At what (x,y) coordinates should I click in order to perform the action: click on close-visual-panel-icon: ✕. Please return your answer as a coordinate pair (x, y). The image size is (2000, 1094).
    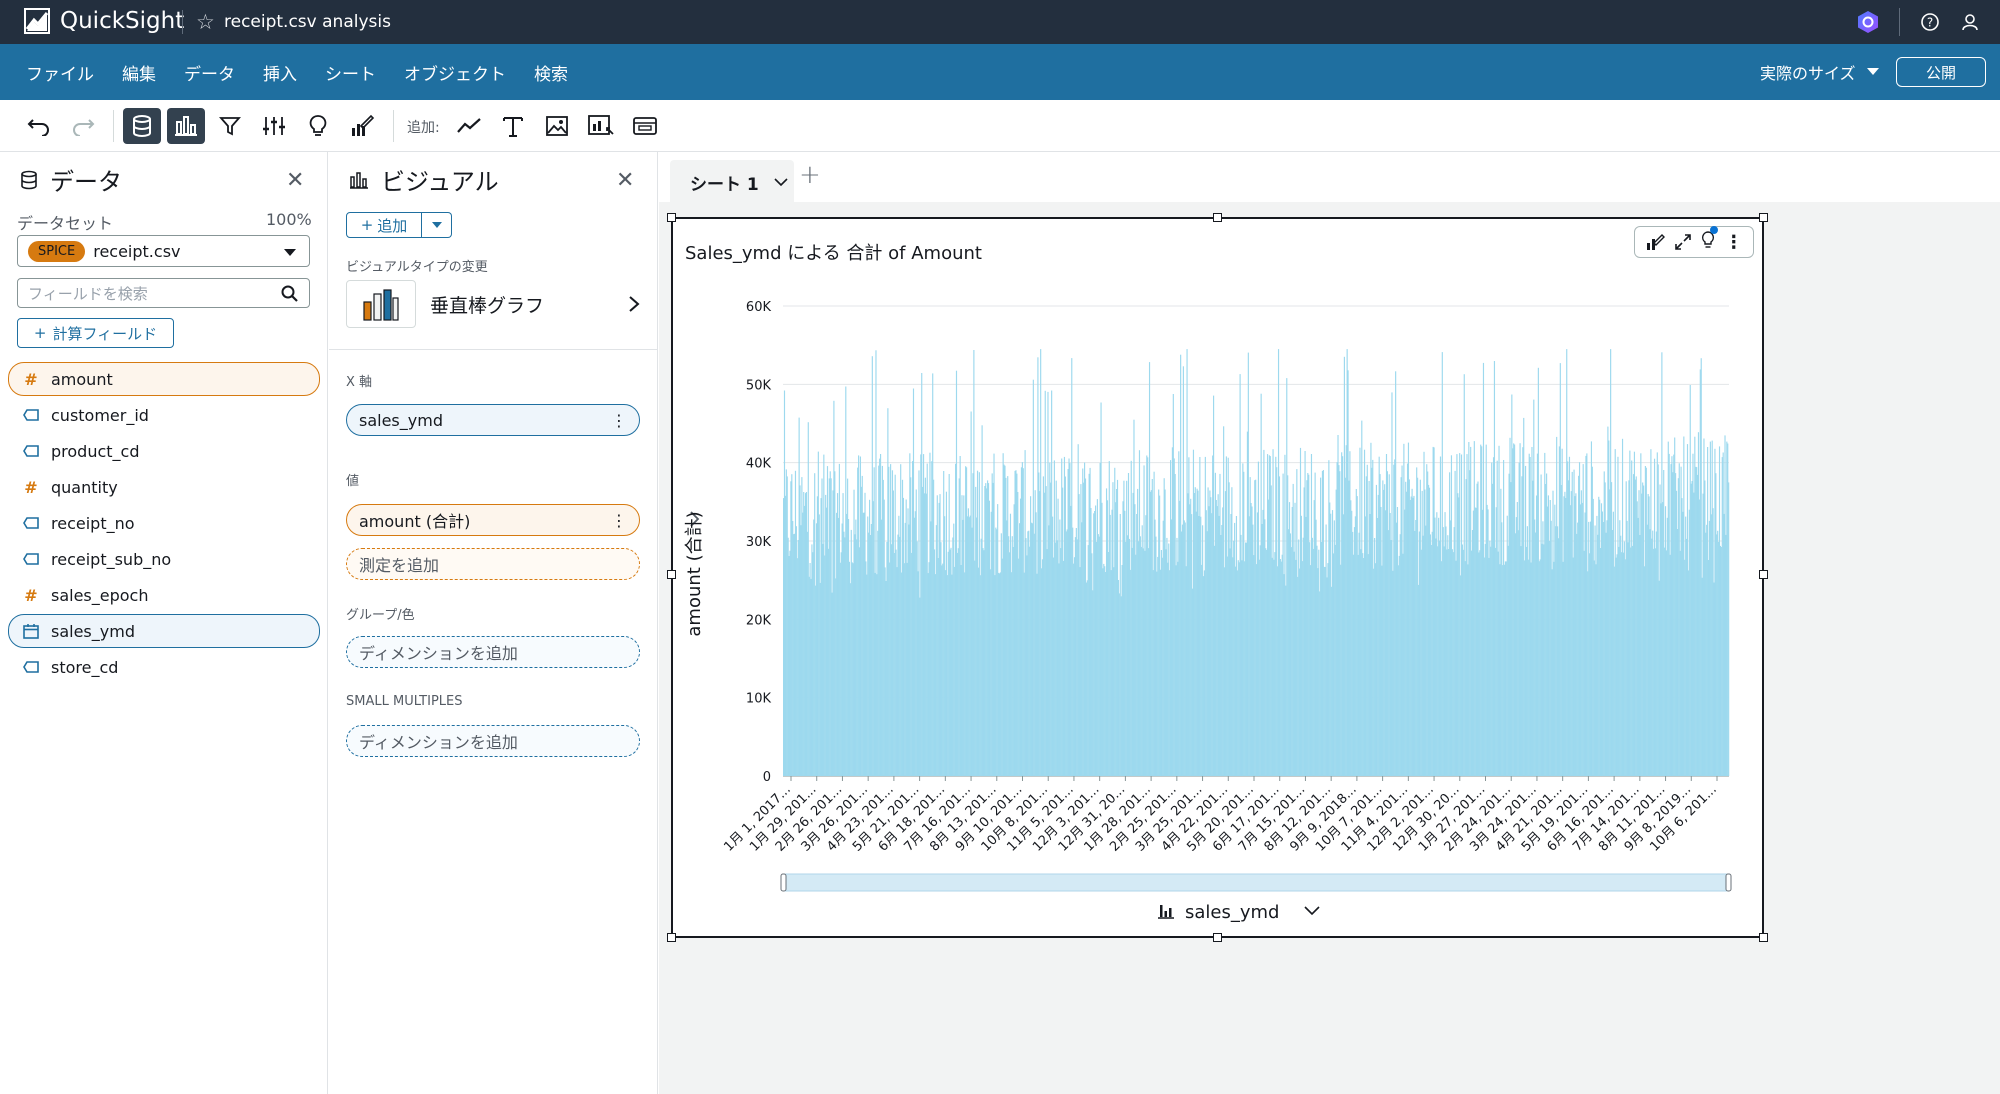
    Looking at the image, I should click on (625, 180).